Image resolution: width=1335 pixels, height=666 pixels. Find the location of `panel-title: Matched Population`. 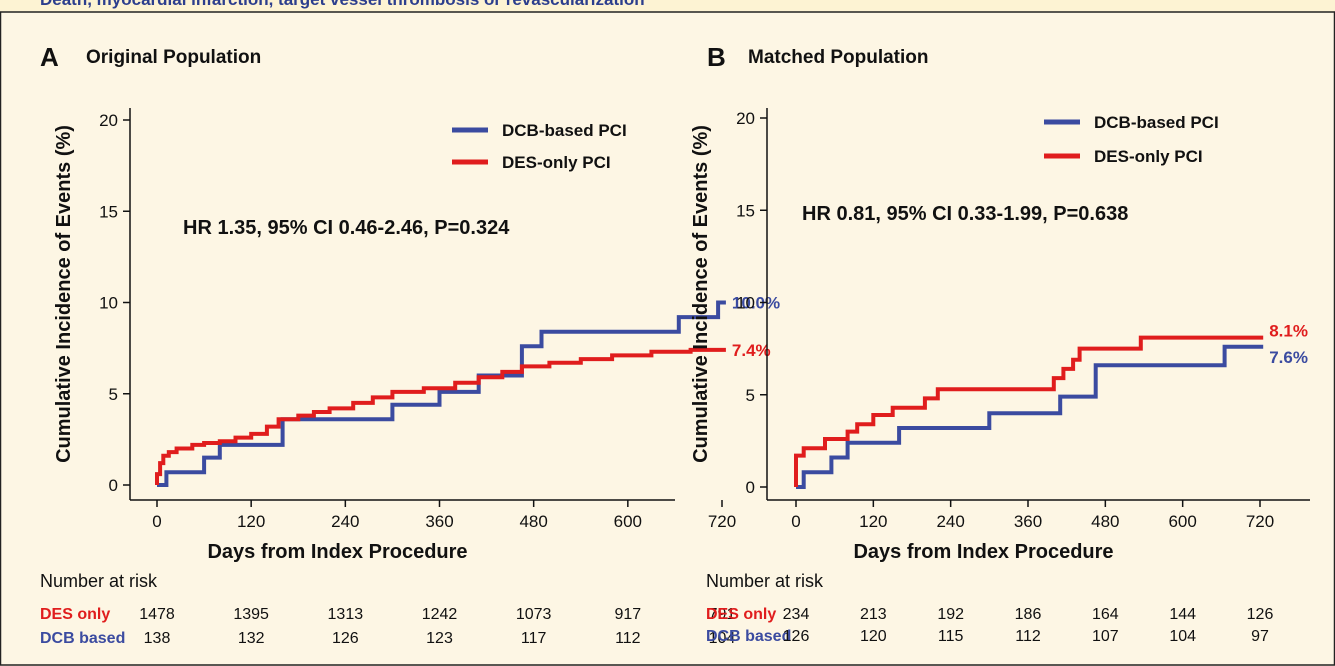

panel-title: Matched Population is located at coordinates (838, 57).